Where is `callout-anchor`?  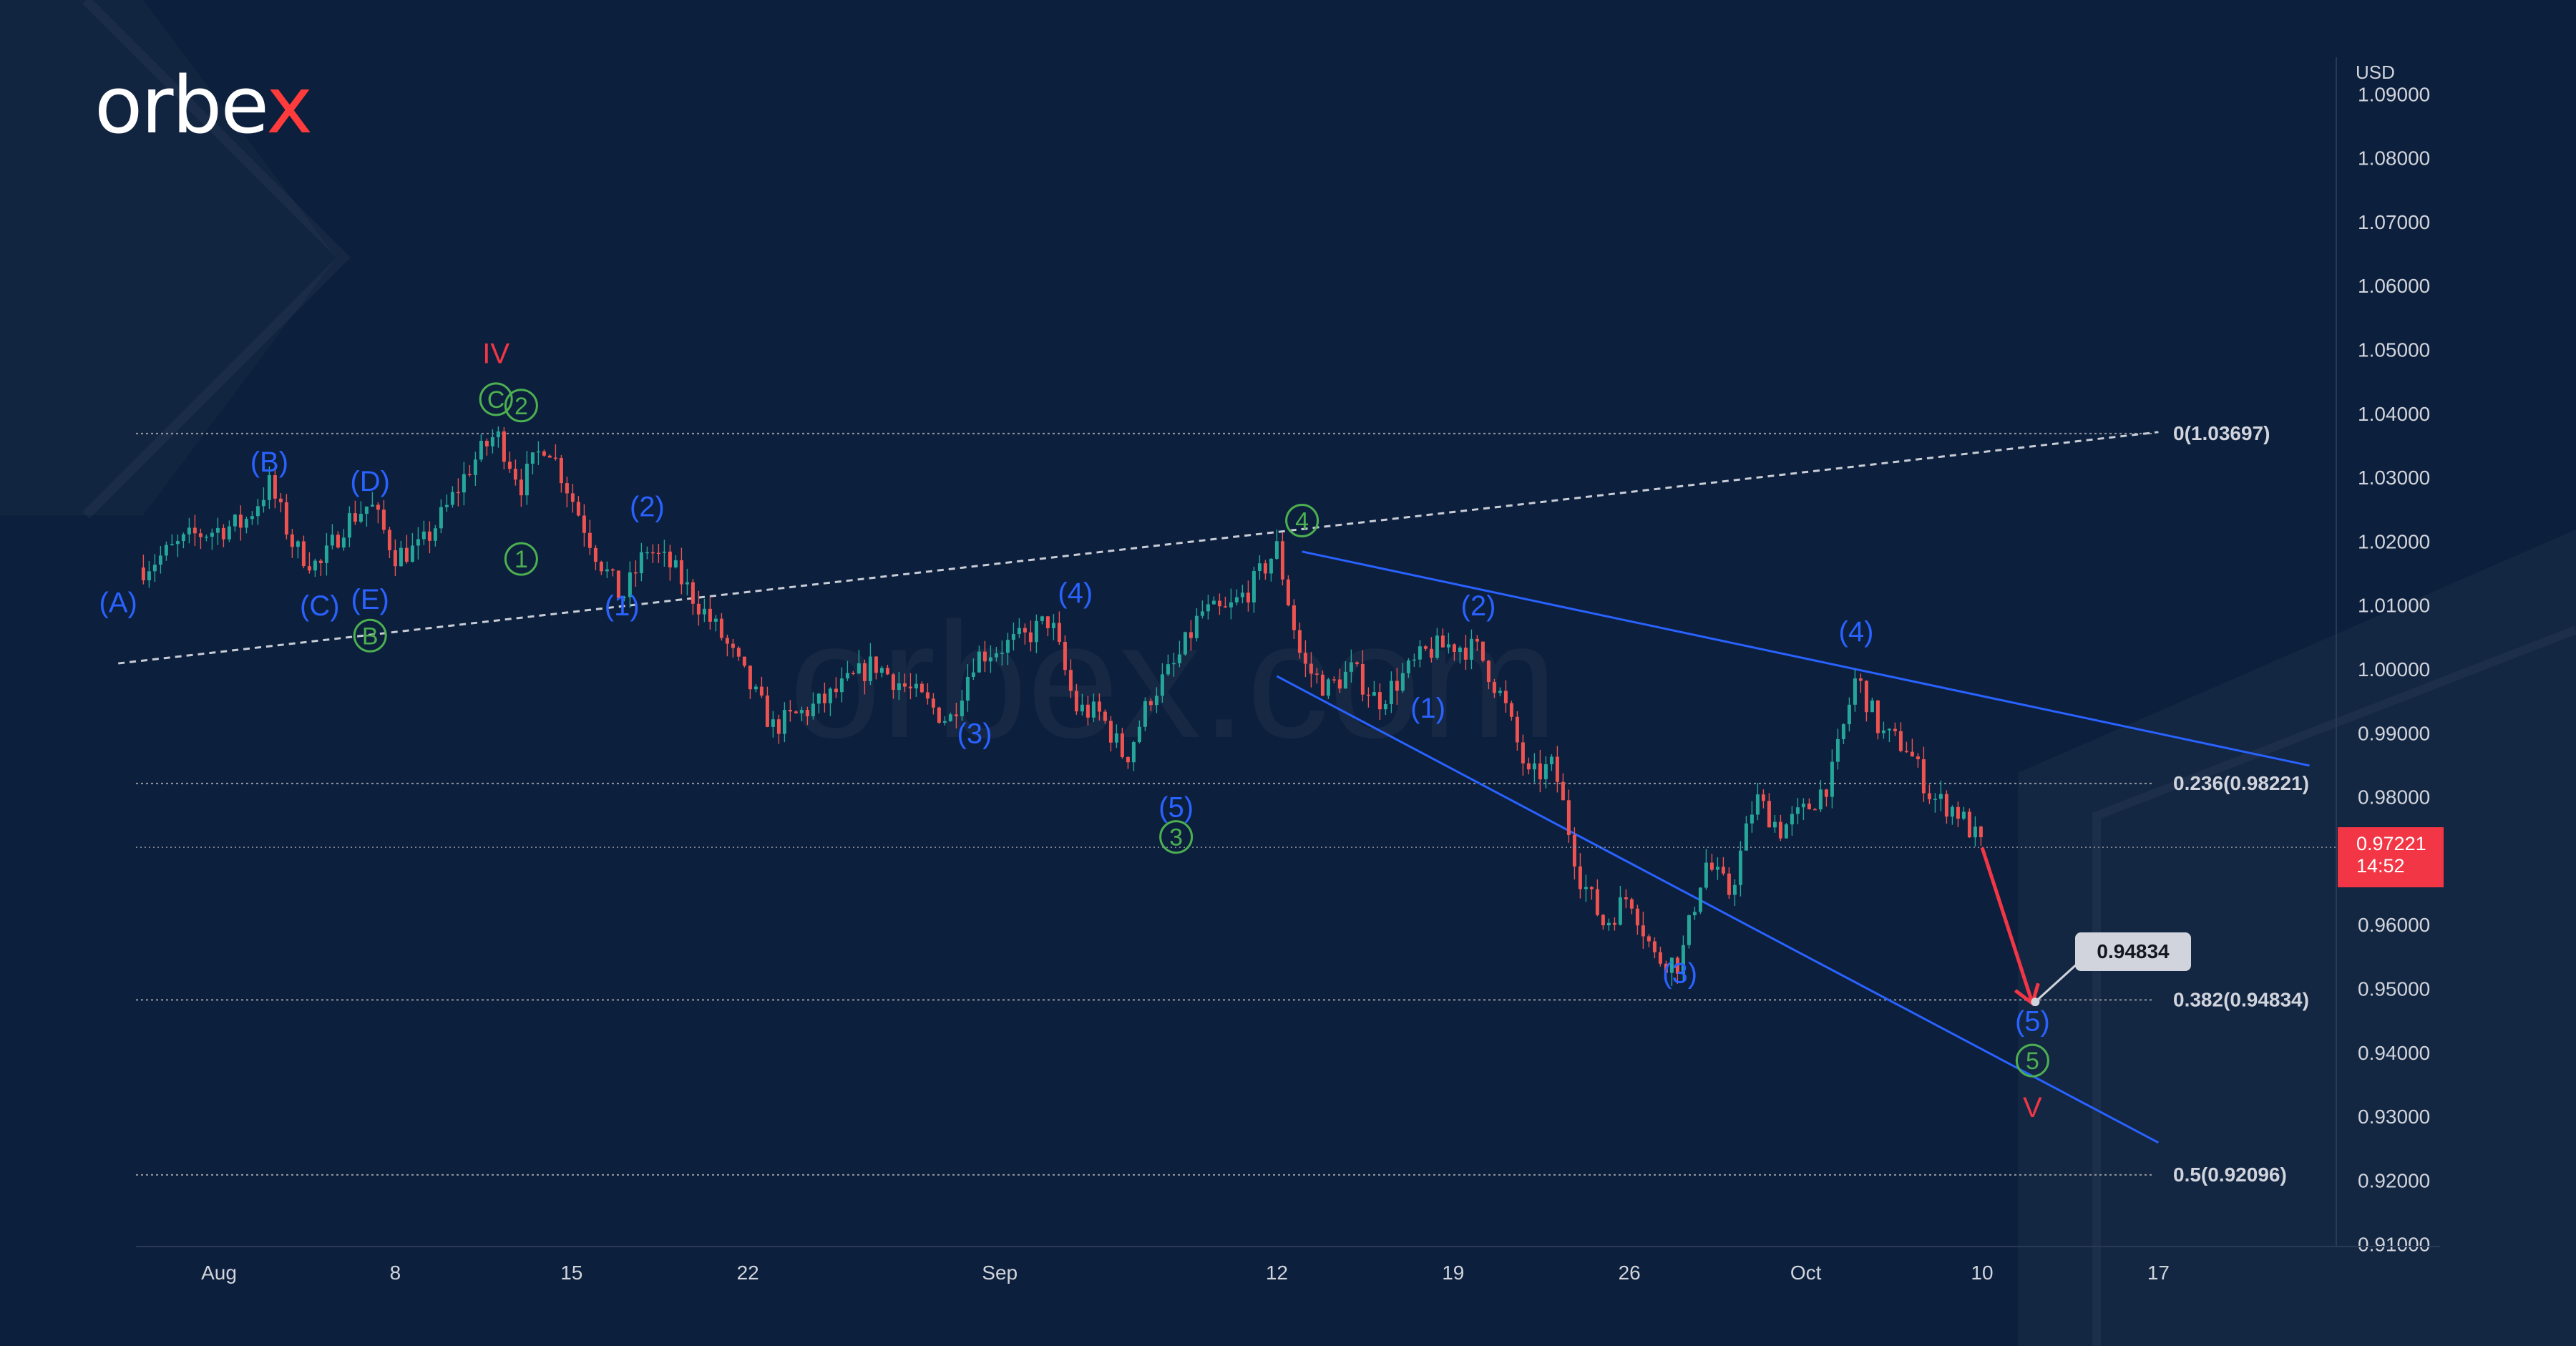
callout-anchor is located at coordinates (2035, 1002).